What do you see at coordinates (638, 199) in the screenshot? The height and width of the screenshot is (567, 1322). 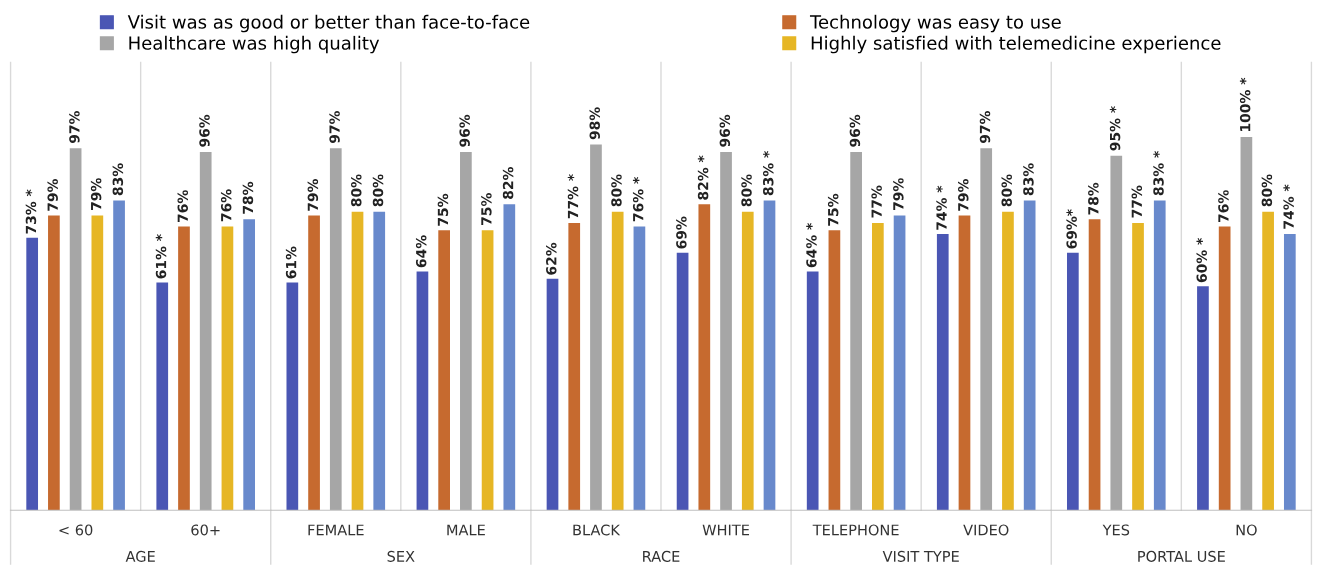 I see `data-label: 76% *` at bounding box center [638, 199].